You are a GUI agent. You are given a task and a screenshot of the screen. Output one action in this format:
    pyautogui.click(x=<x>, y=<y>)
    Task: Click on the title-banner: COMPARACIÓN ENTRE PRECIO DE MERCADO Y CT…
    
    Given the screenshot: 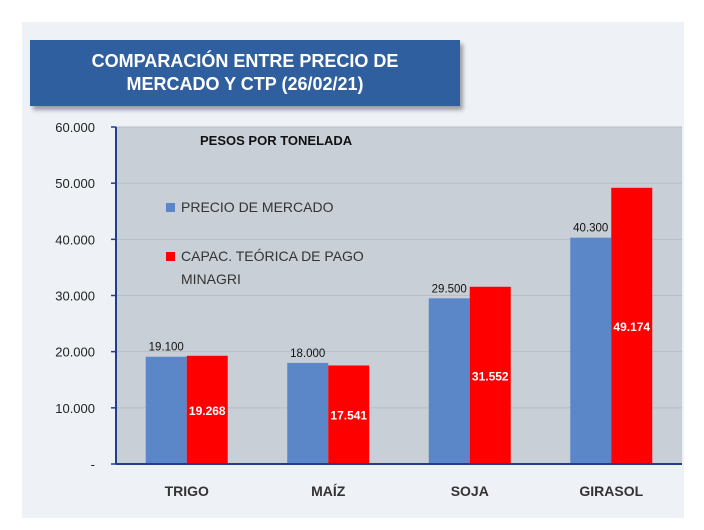 What is the action you would take?
    pyautogui.click(x=245, y=73)
    